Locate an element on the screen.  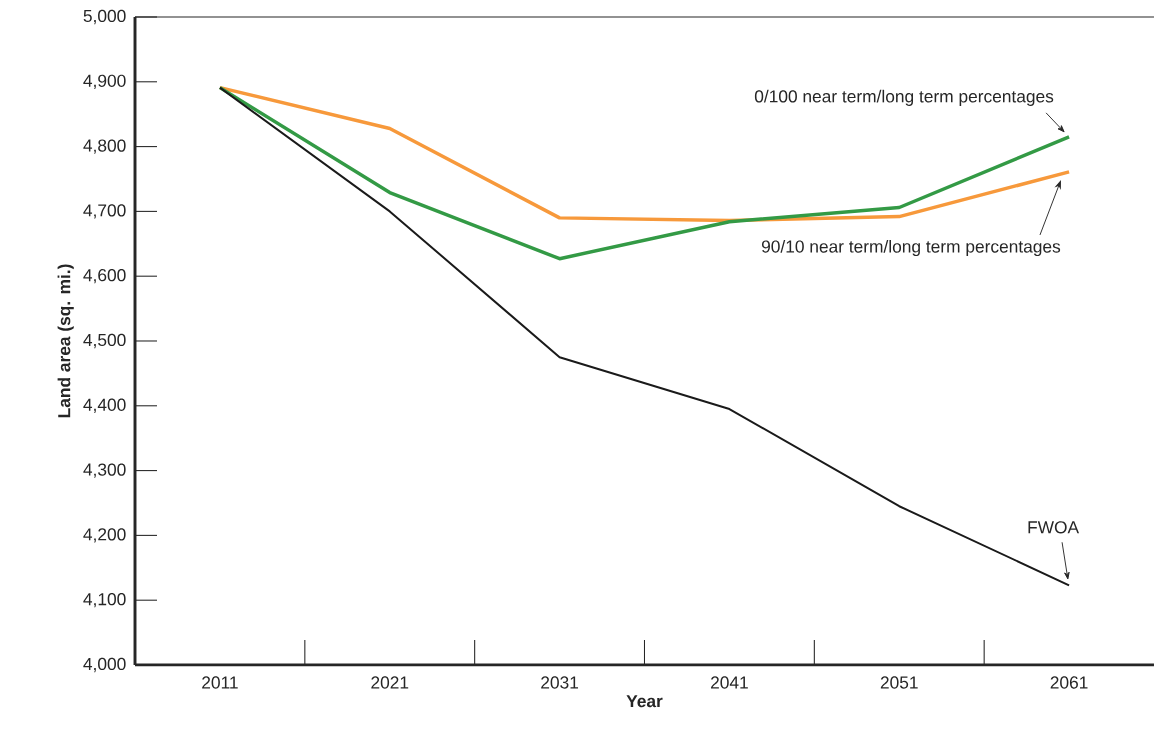
y-tick-label: 4,300 is located at coordinates (104, 470).